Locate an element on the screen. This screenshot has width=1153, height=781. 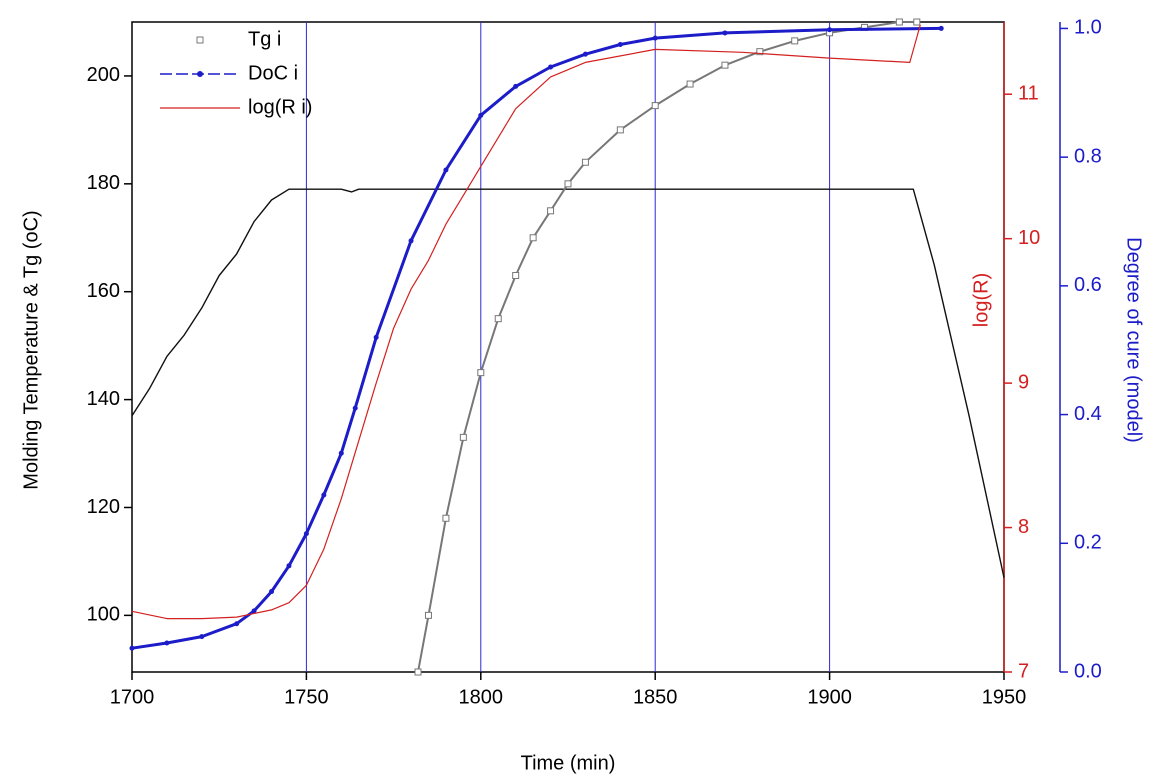
y2-tick-label: 8 is located at coordinates (1023, 527).